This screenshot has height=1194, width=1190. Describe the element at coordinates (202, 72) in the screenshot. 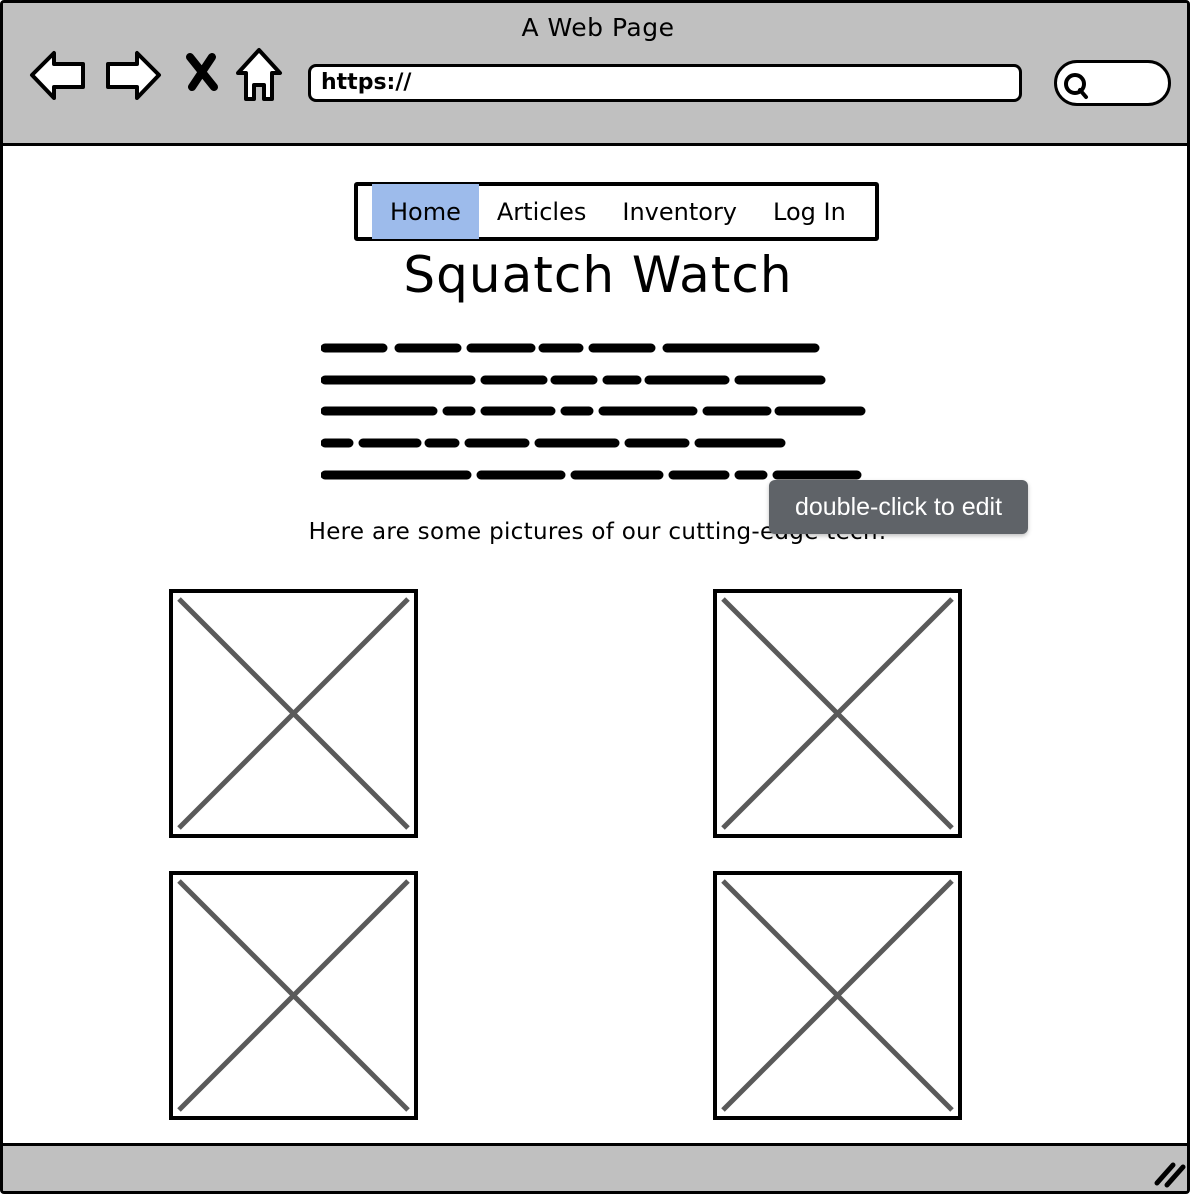

I see `close-icon` at that location.